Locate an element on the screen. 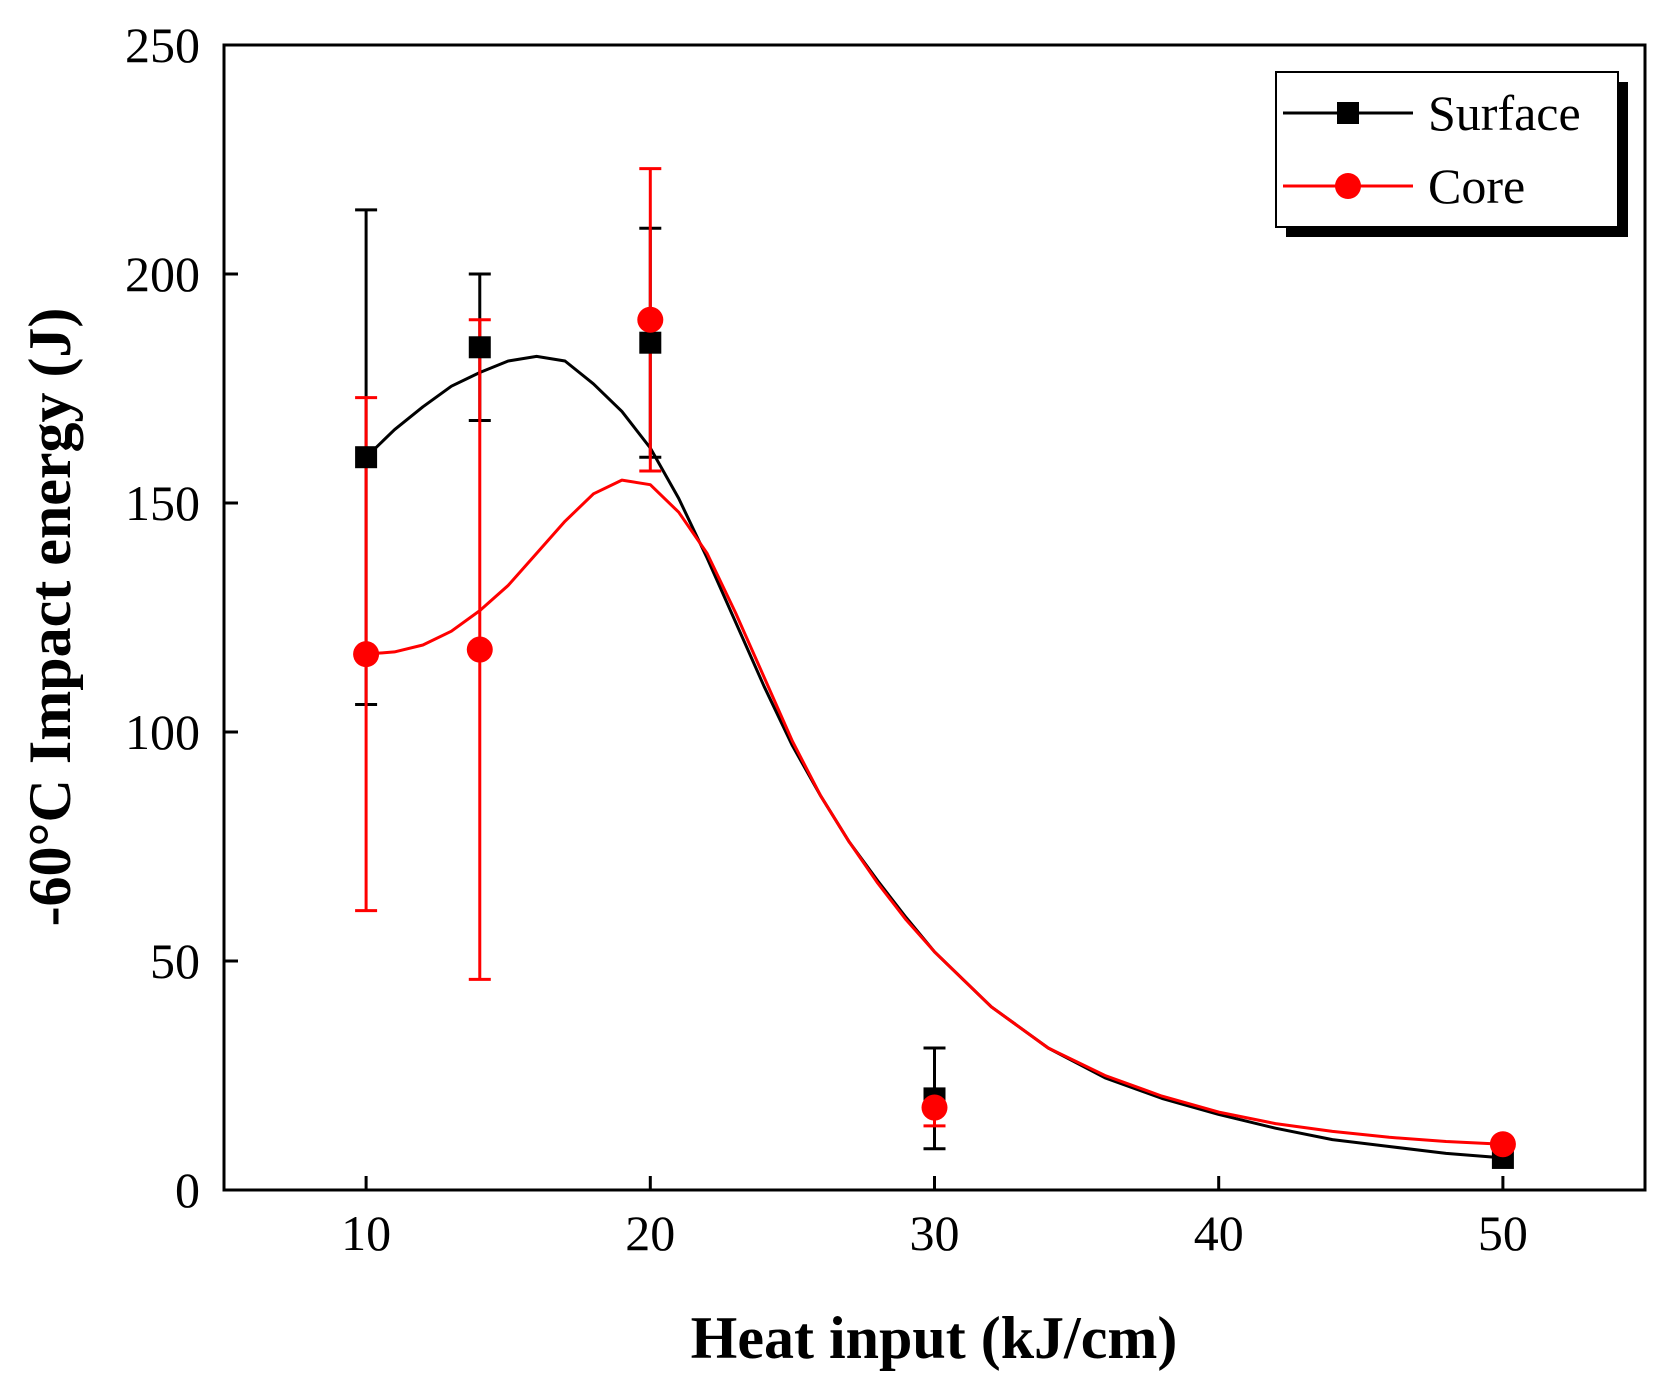 This screenshot has height=1382, width=1659. x-tick-label: 30 is located at coordinates (935, 1233).